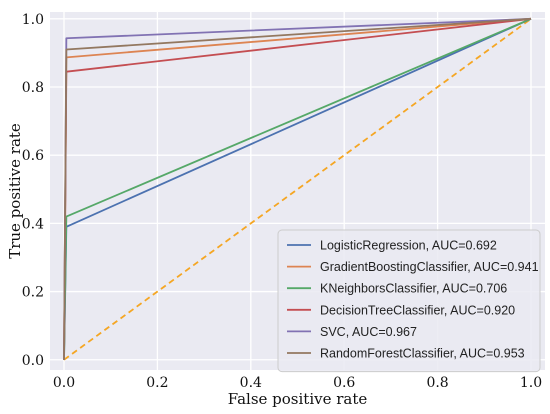 This screenshot has width=550, height=414. Describe the element at coordinates (408, 246) in the screenshot. I see `legend-label-1: LogisticRegression, AUC=0.692` at that location.